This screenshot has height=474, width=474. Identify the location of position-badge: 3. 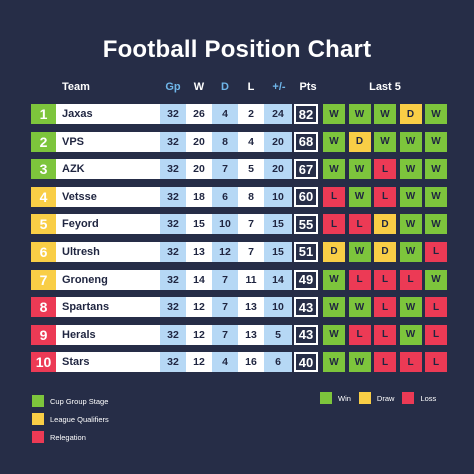
(43, 169).